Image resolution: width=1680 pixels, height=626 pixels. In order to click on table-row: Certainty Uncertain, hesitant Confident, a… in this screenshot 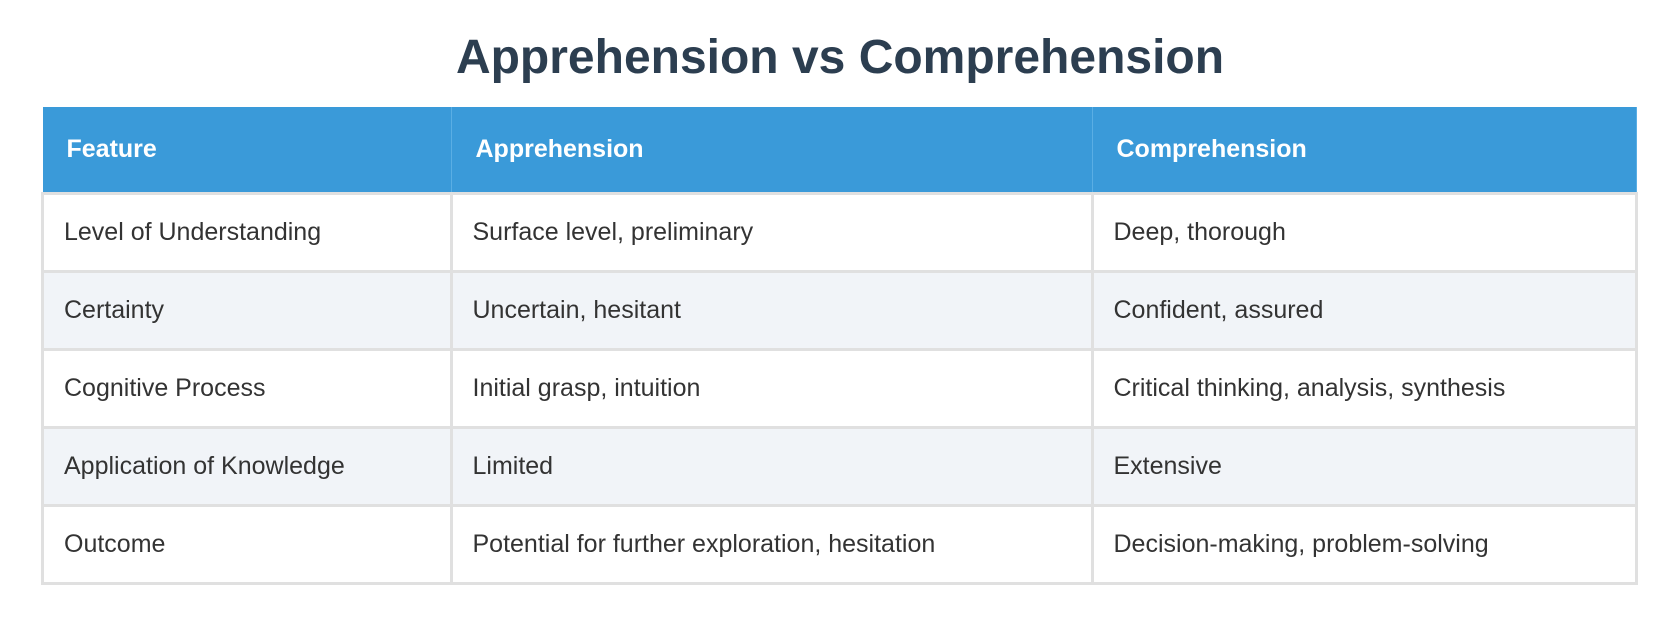, I will do `click(839, 310)`.